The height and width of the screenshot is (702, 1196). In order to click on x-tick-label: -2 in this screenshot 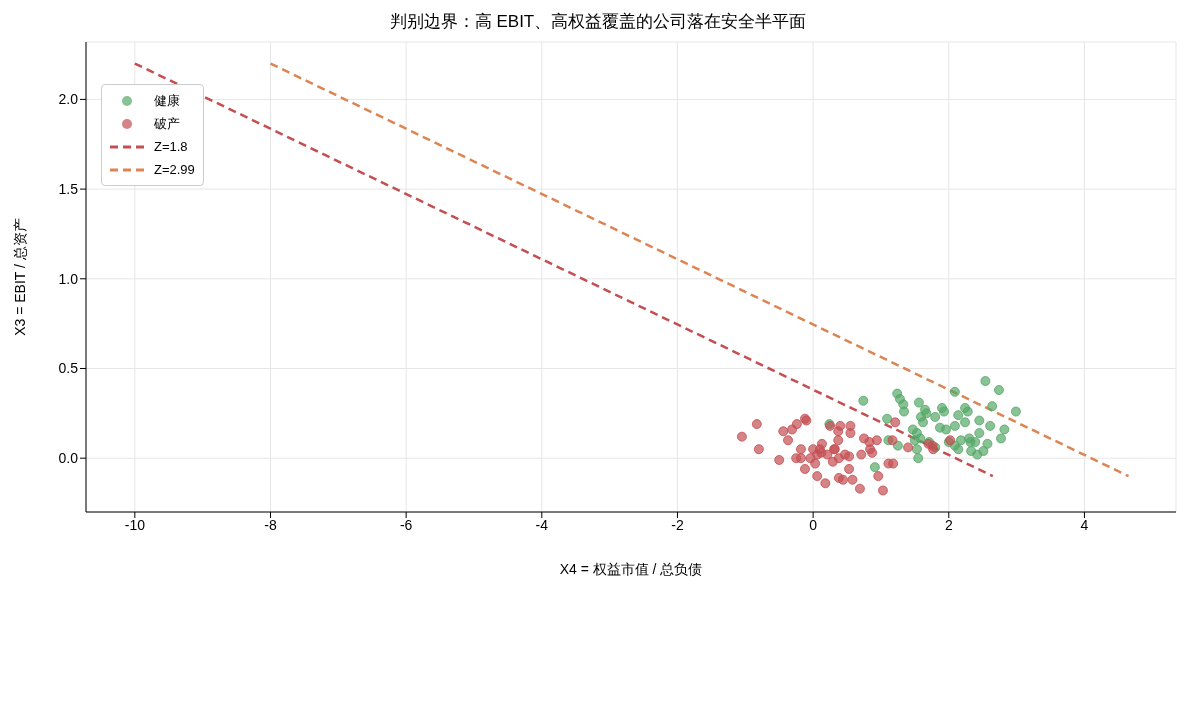, I will do `click(677, 524)`.